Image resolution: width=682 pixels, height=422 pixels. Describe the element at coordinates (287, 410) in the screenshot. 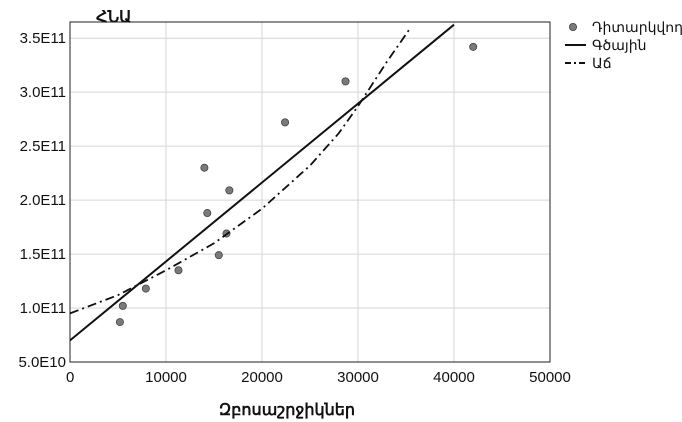

I see `x-axis-title: Զբոսաշրջիկներ` at that location.